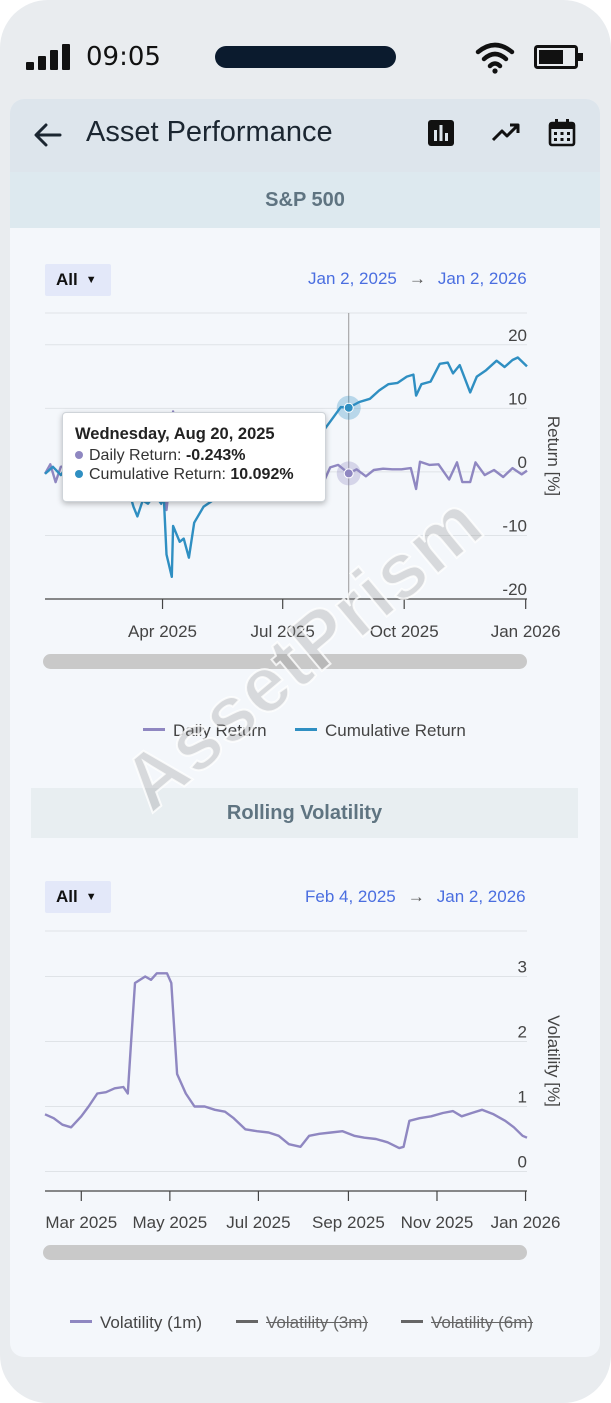 The width and height of the screenshot is (611, 1403). I want to click on y-axis-title: Volatility [%], so click(553, 1061).